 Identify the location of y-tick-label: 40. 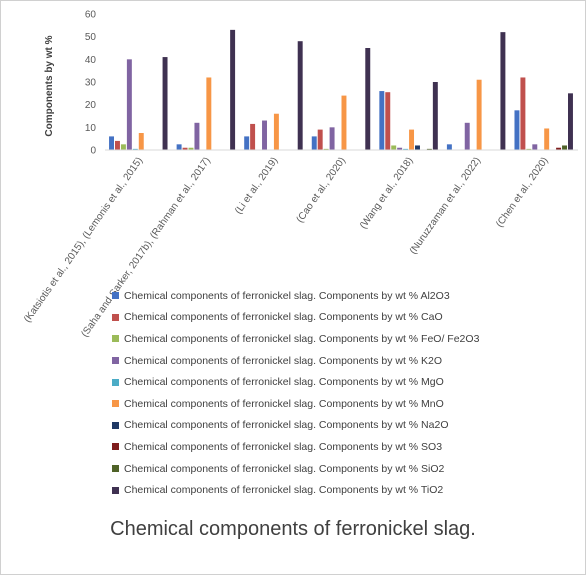
(91, 60).